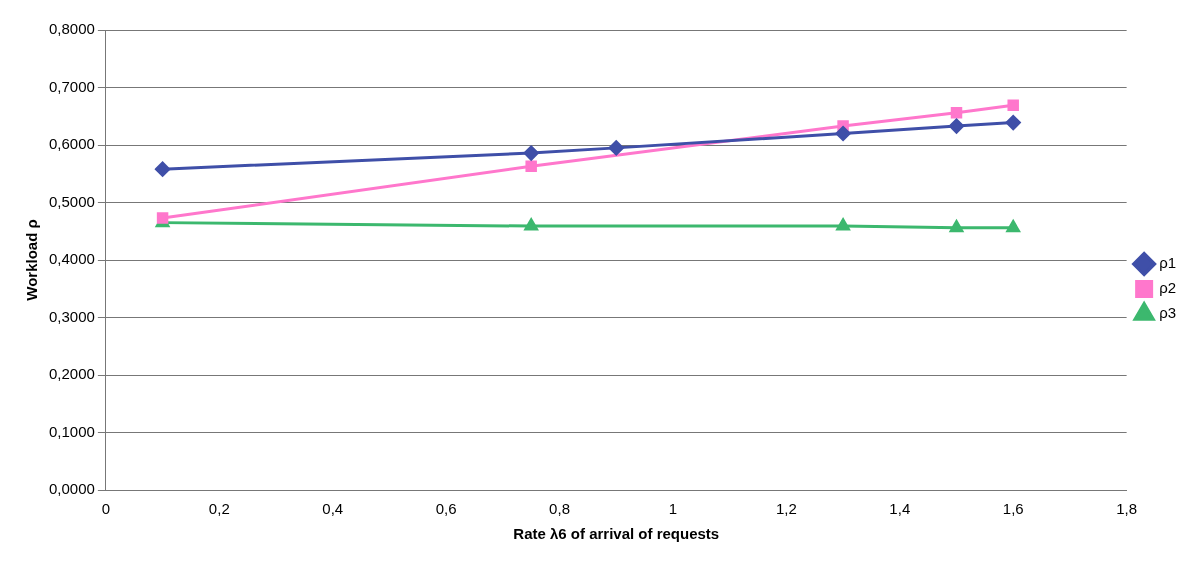  I want to click on y-tick-label: 0,2000, so click(71, 374).